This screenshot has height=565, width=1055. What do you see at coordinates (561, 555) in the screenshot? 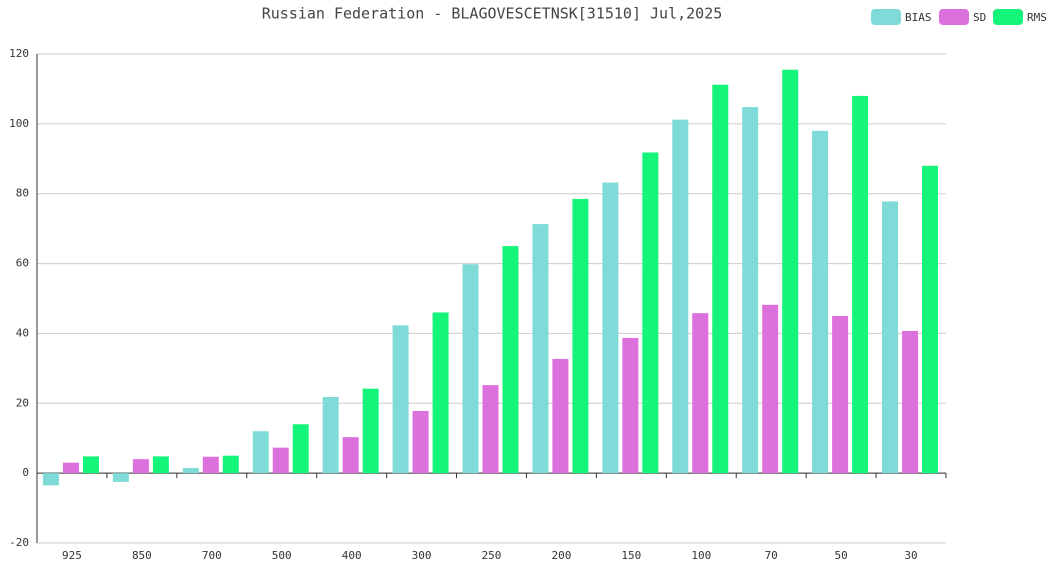
I see `x-tick-label: 200` at bounding box center [561, 555].